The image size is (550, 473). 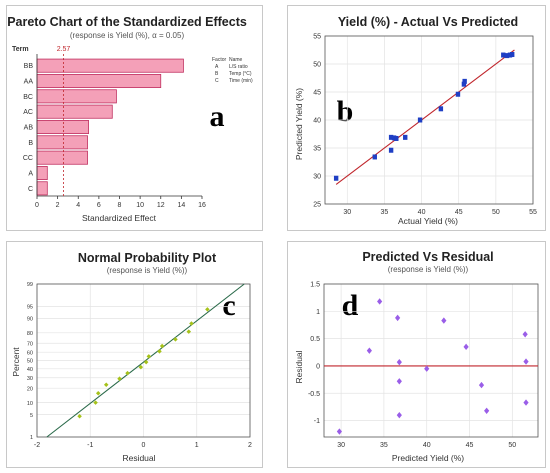 What do you see at coordinates (119, 218) in the screenshot?
I see `x-axis-label: Standardized Effect` at bounding box center [119, 218].